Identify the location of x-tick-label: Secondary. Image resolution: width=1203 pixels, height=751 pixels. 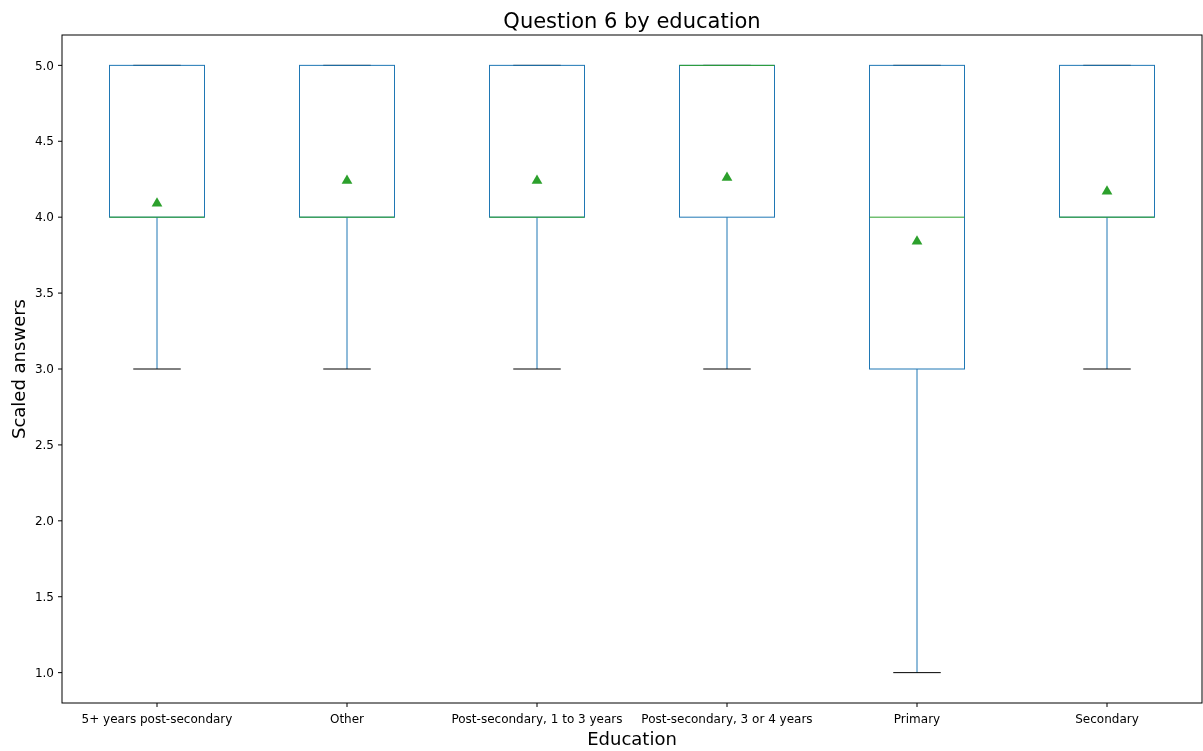
(1107, 719).